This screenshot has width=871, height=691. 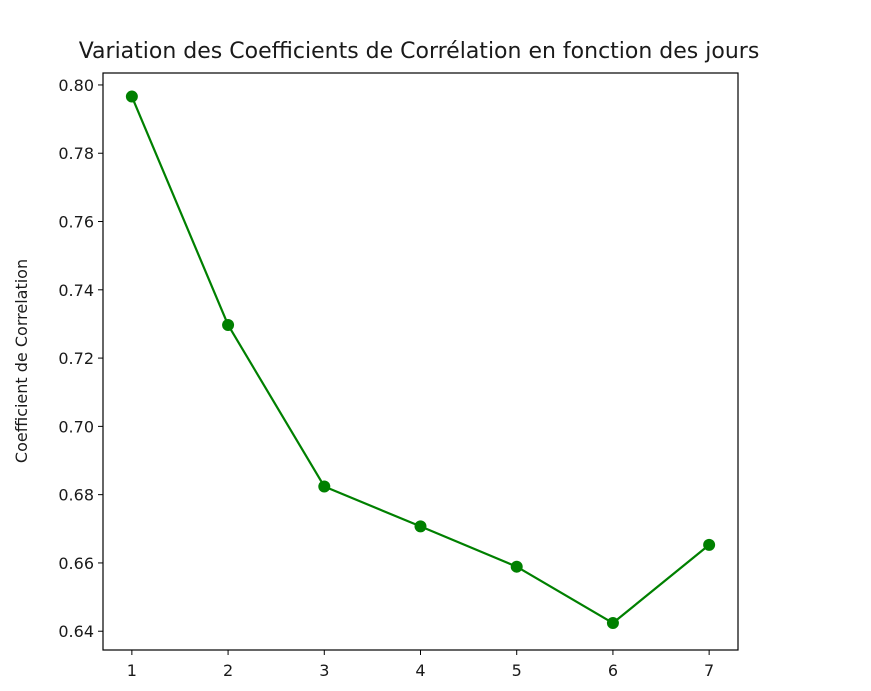 I want to click on y-tick-label: 0.72, so click(x=76, y=358).